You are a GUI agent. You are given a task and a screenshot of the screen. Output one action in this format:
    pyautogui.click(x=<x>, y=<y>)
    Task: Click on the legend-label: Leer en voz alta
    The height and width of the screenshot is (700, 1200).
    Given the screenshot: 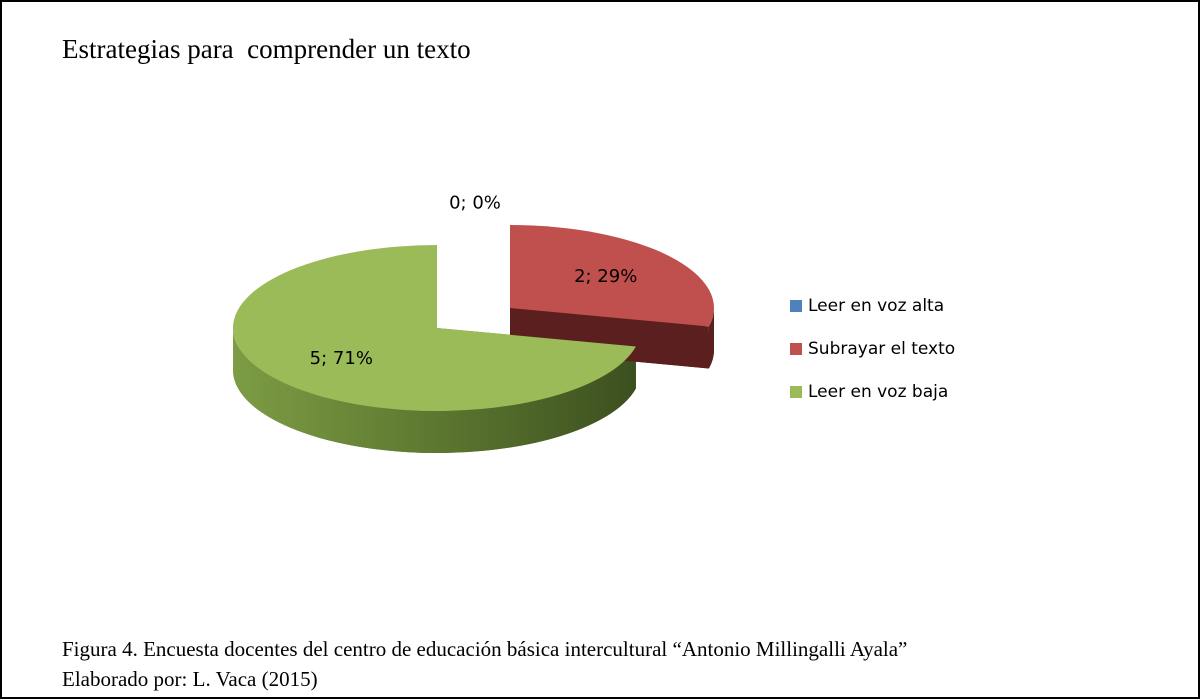 What is the action you would take?
    pyautogui.click(x=876, y=306)
    